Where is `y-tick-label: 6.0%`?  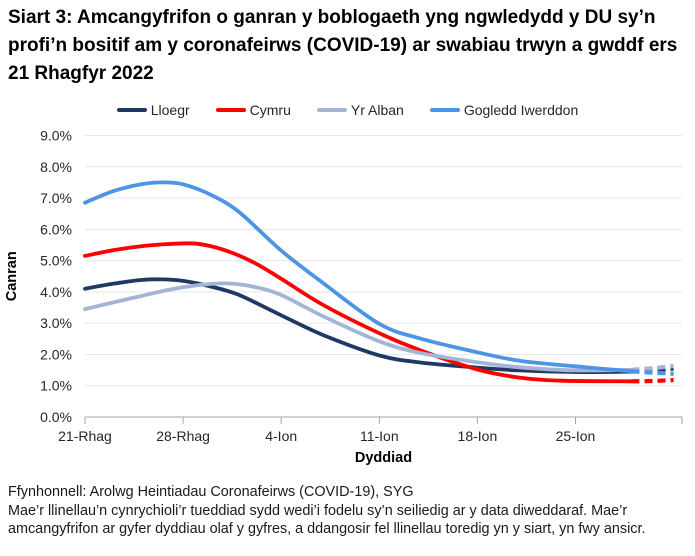 y-tick-label: 6.0% is located at coordinates (56, 229).